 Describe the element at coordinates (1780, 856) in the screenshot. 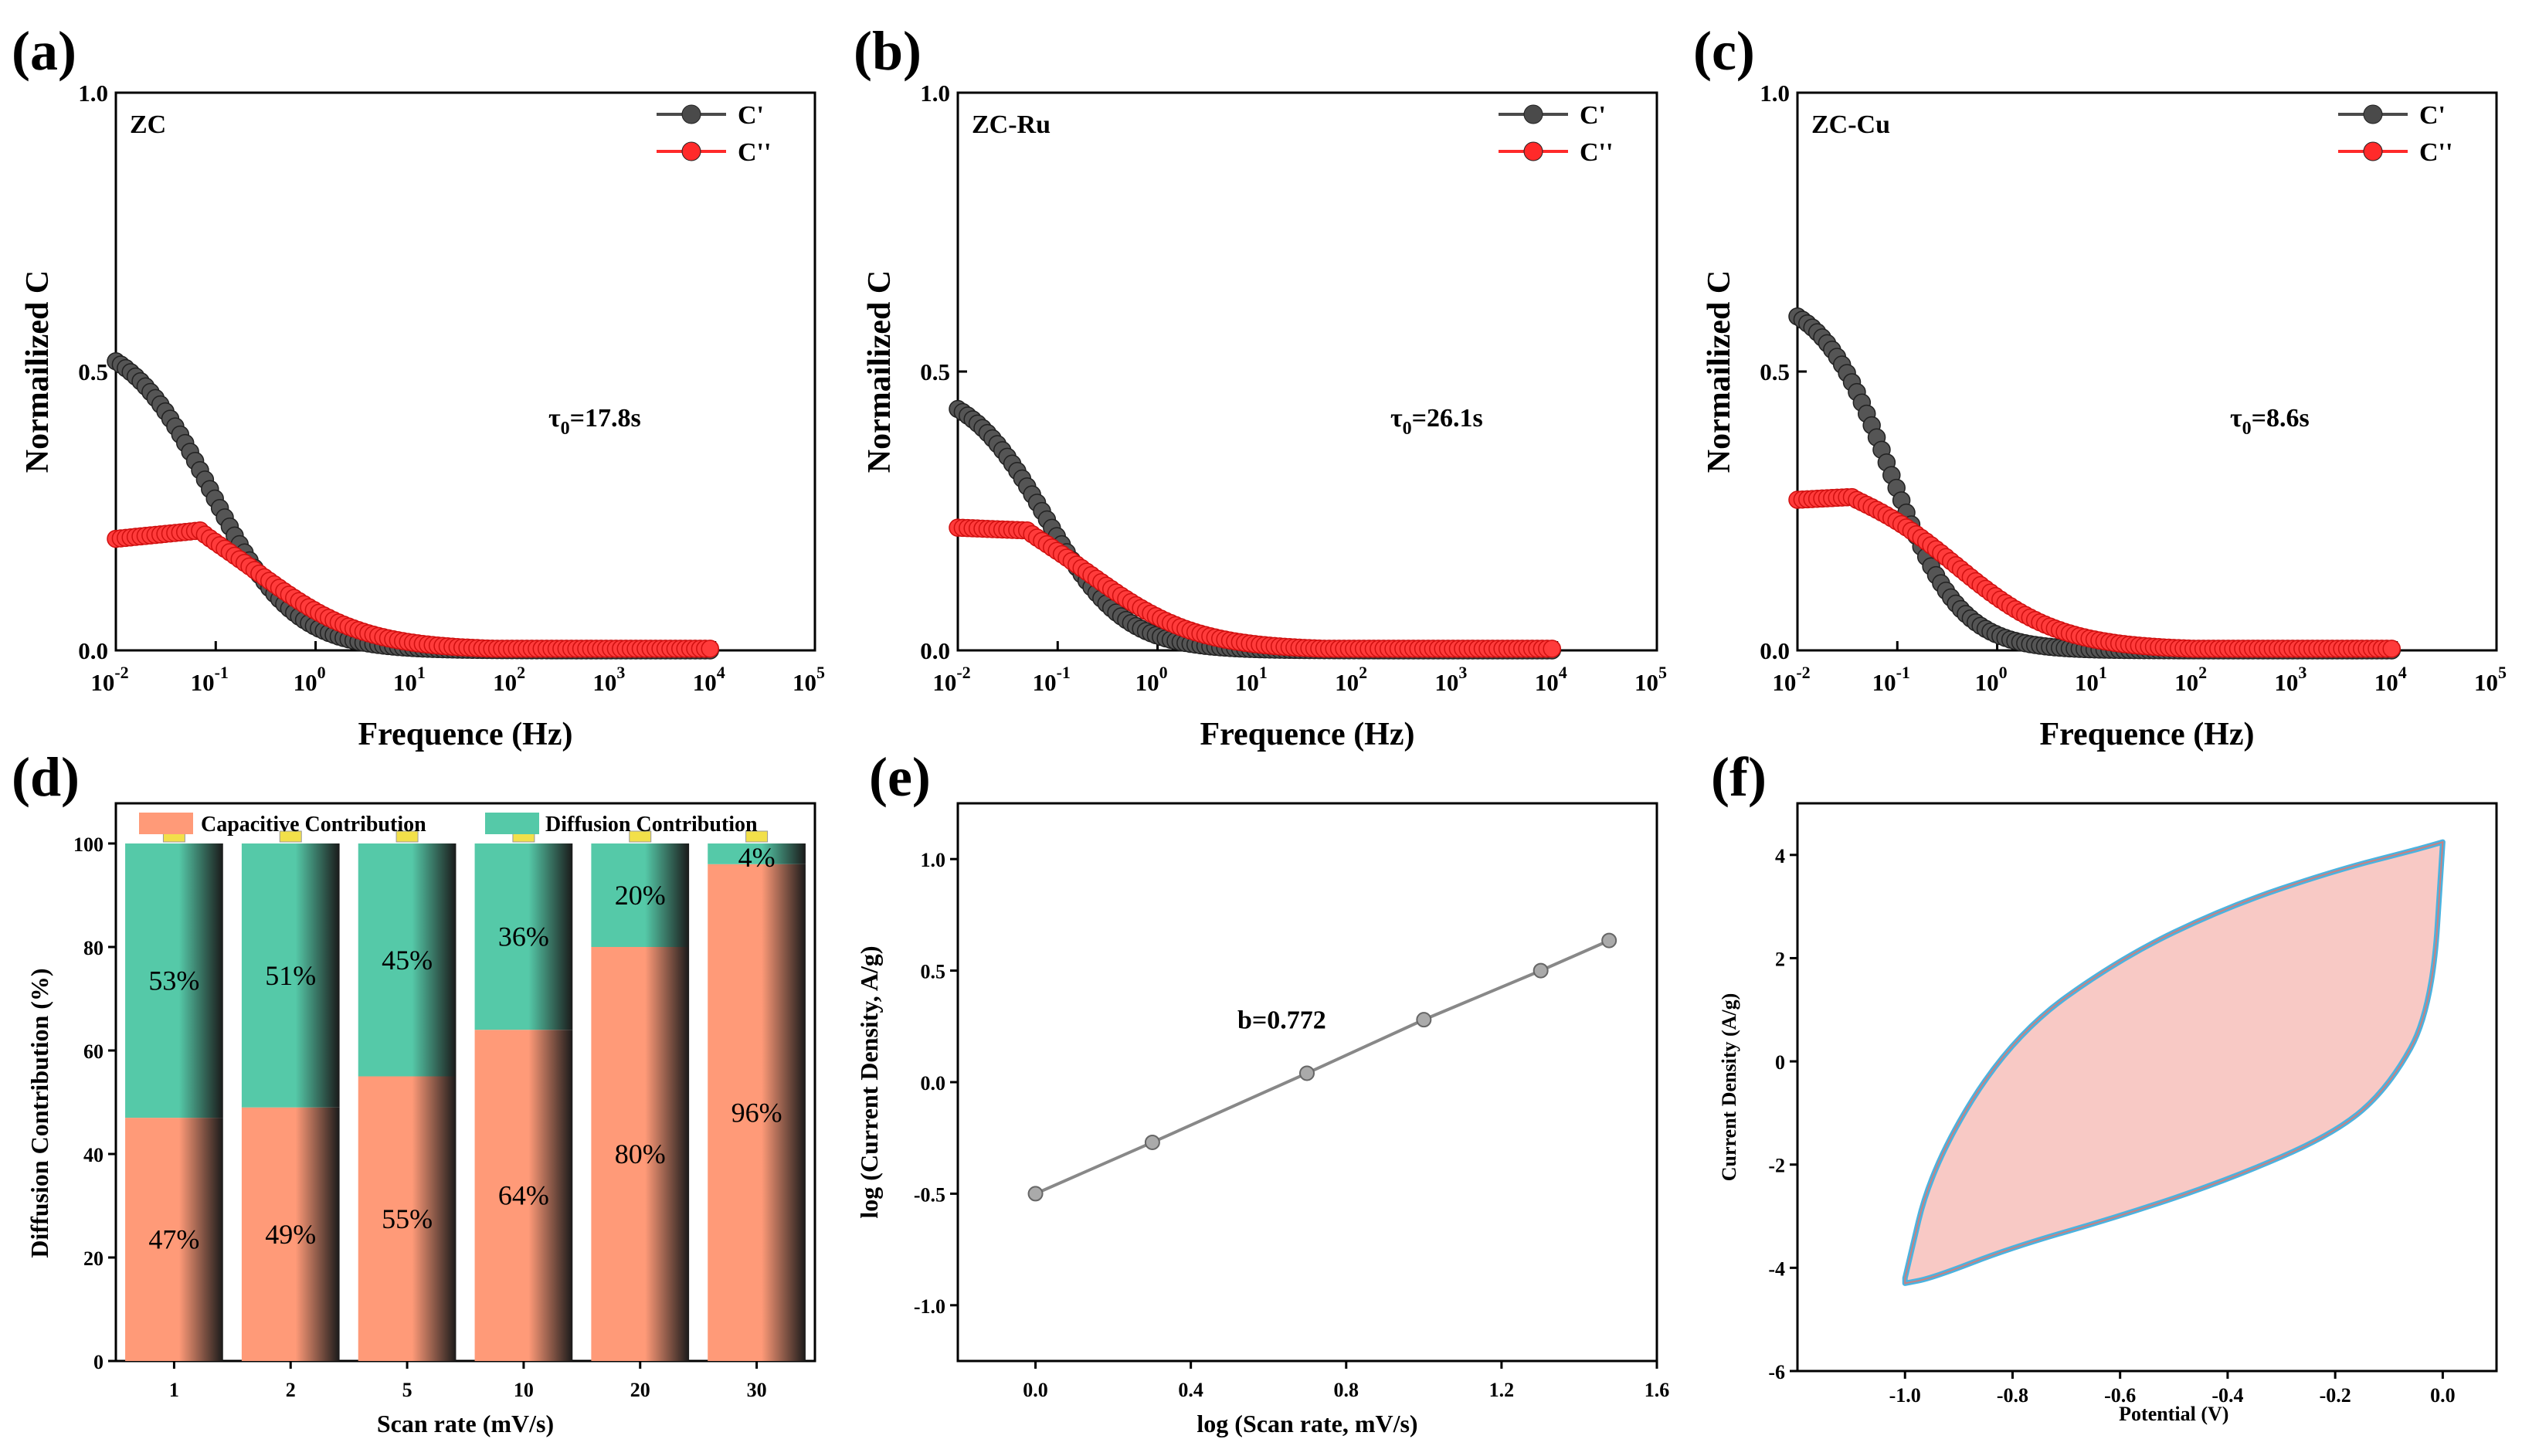

I see `y-tick-label: 4` at that location.